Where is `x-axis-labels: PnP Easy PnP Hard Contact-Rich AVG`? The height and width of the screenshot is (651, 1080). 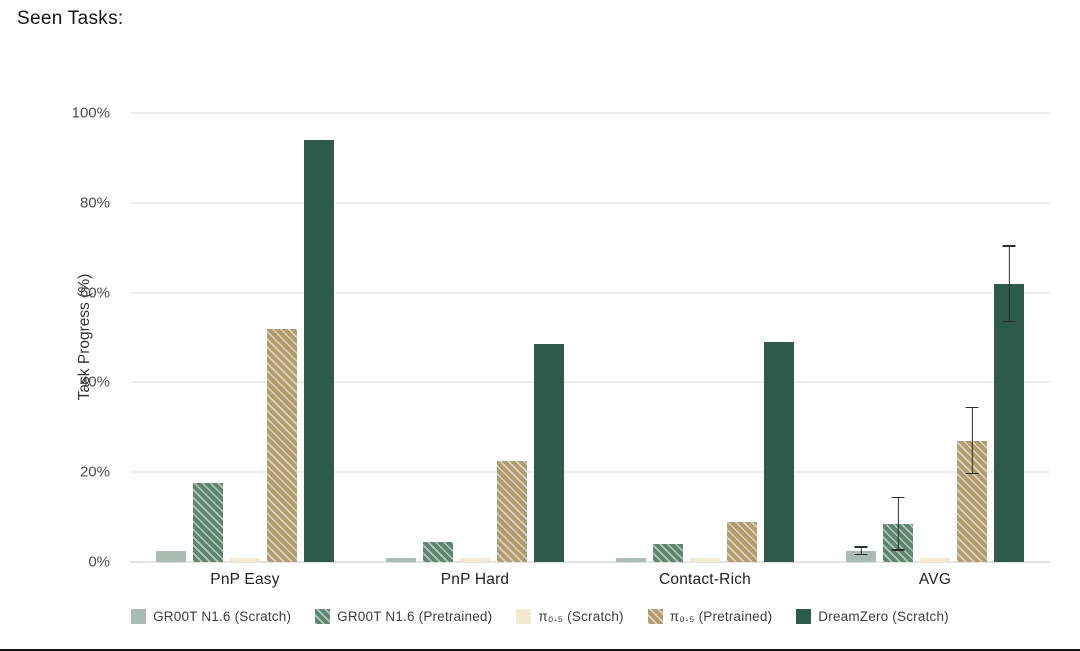
x-axis-labels: PnP Easy PnP Hard Contact-Rich AVG is located at coordinates (590, 580).